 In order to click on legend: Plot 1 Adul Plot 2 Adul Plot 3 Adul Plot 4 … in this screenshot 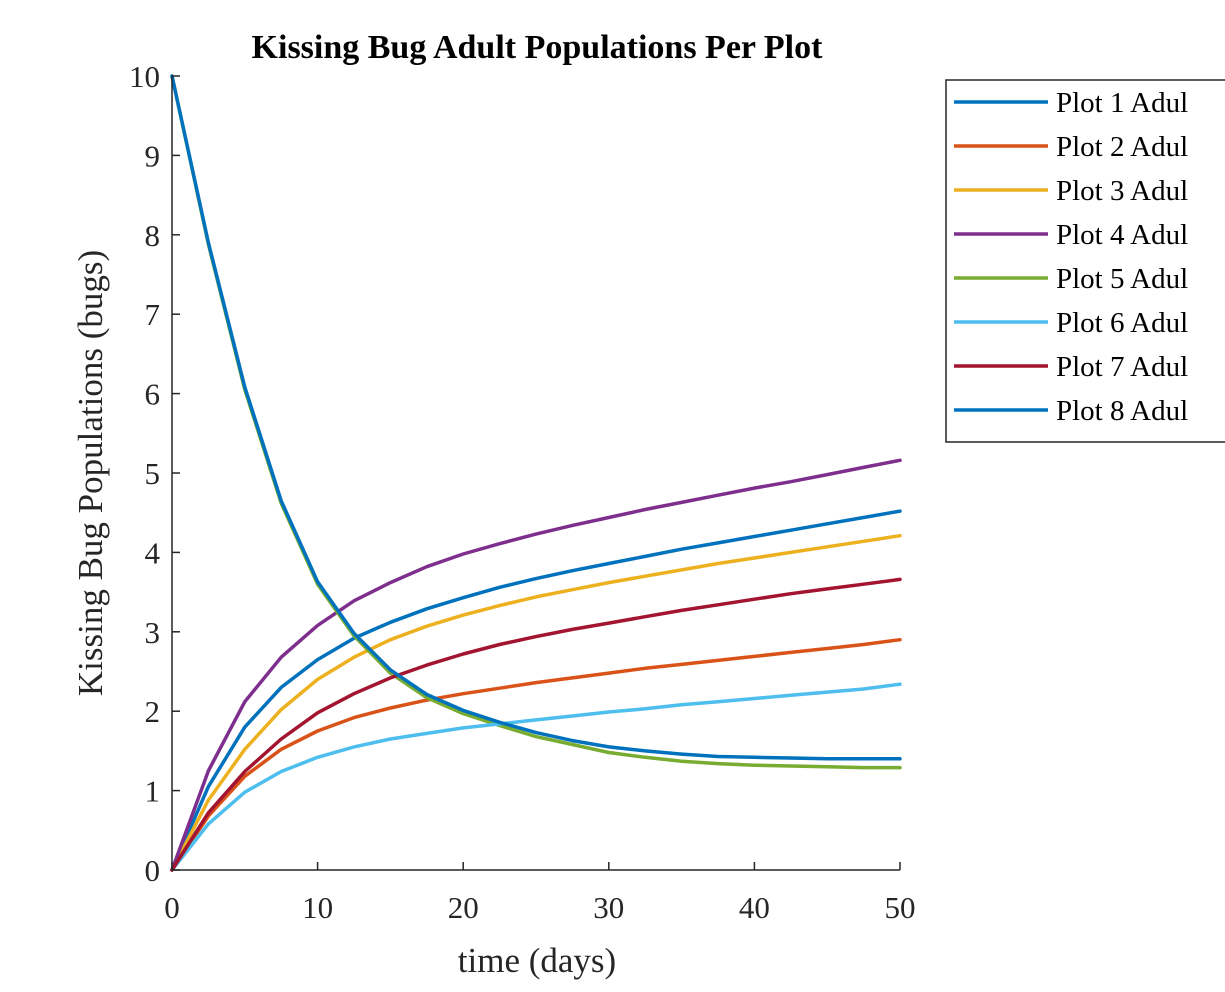, I will do `click(1085, 261)`.